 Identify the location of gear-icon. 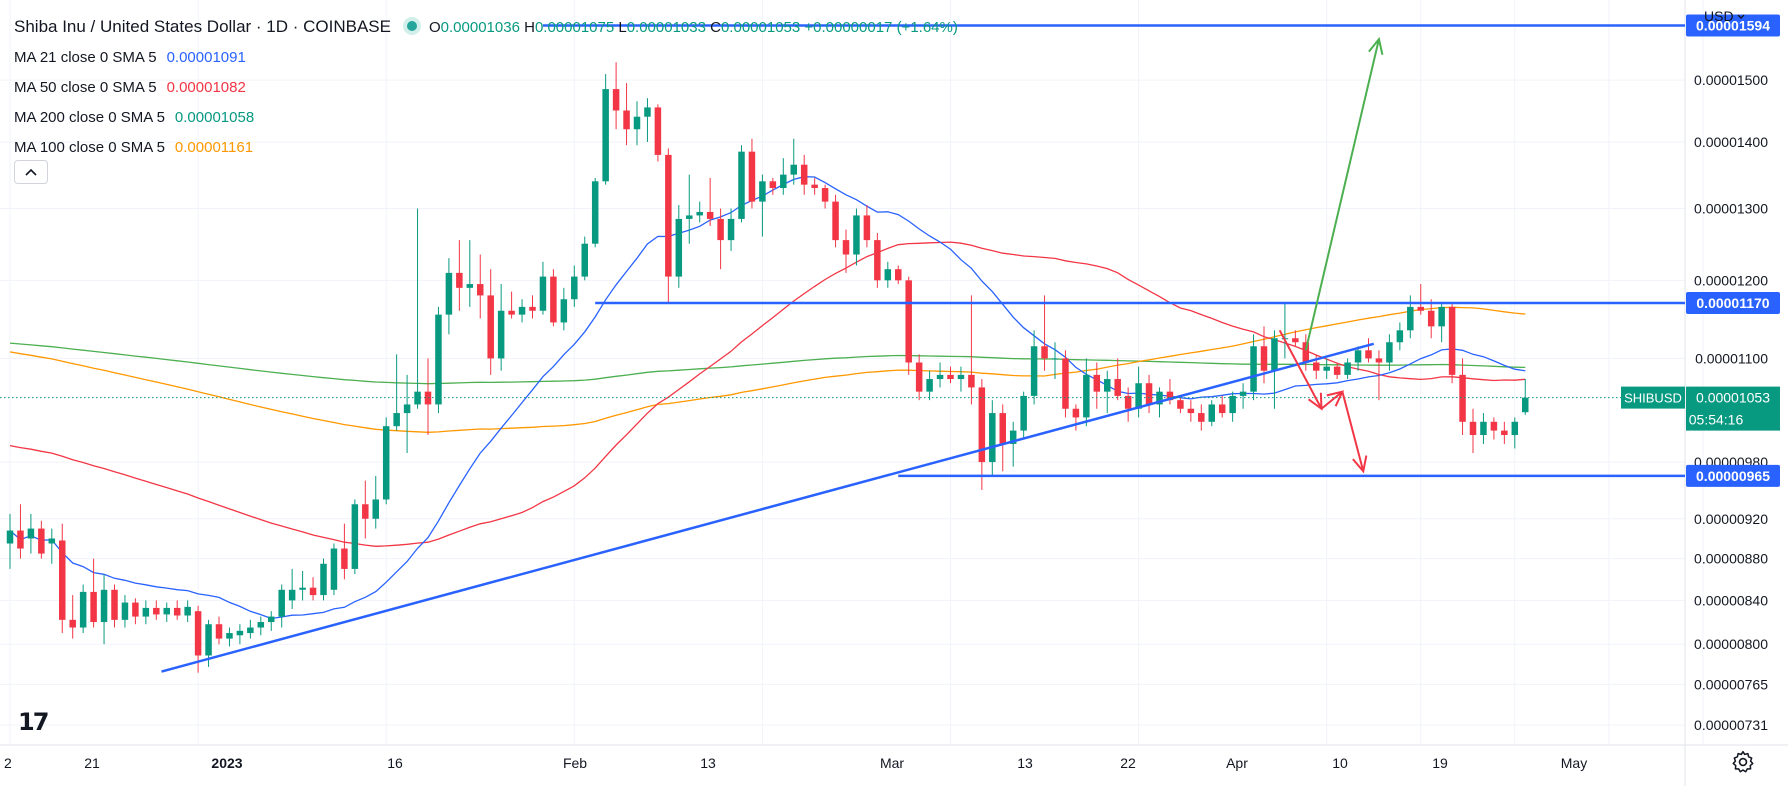
(1743, 762).